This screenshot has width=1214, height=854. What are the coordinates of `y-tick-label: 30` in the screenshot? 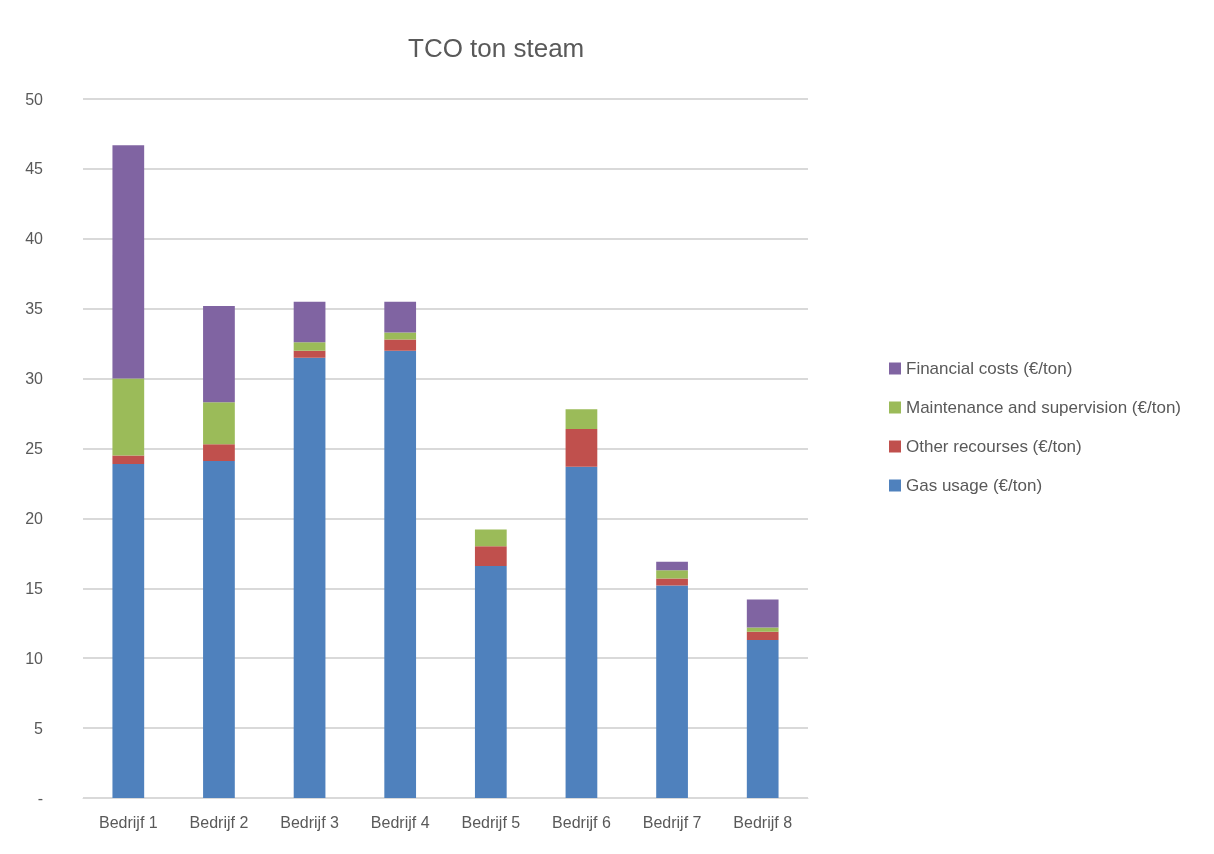 It's located at (34, 379).